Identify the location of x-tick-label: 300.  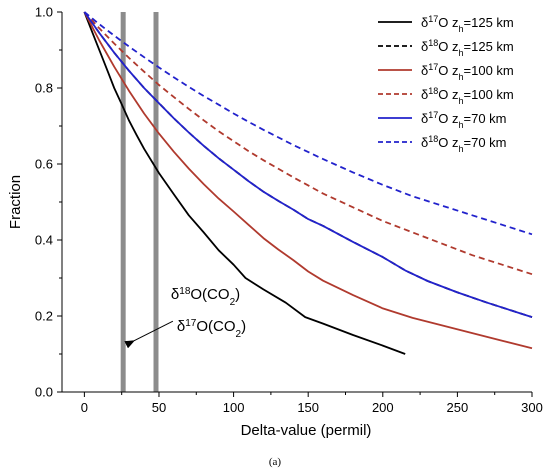
(532, 407).